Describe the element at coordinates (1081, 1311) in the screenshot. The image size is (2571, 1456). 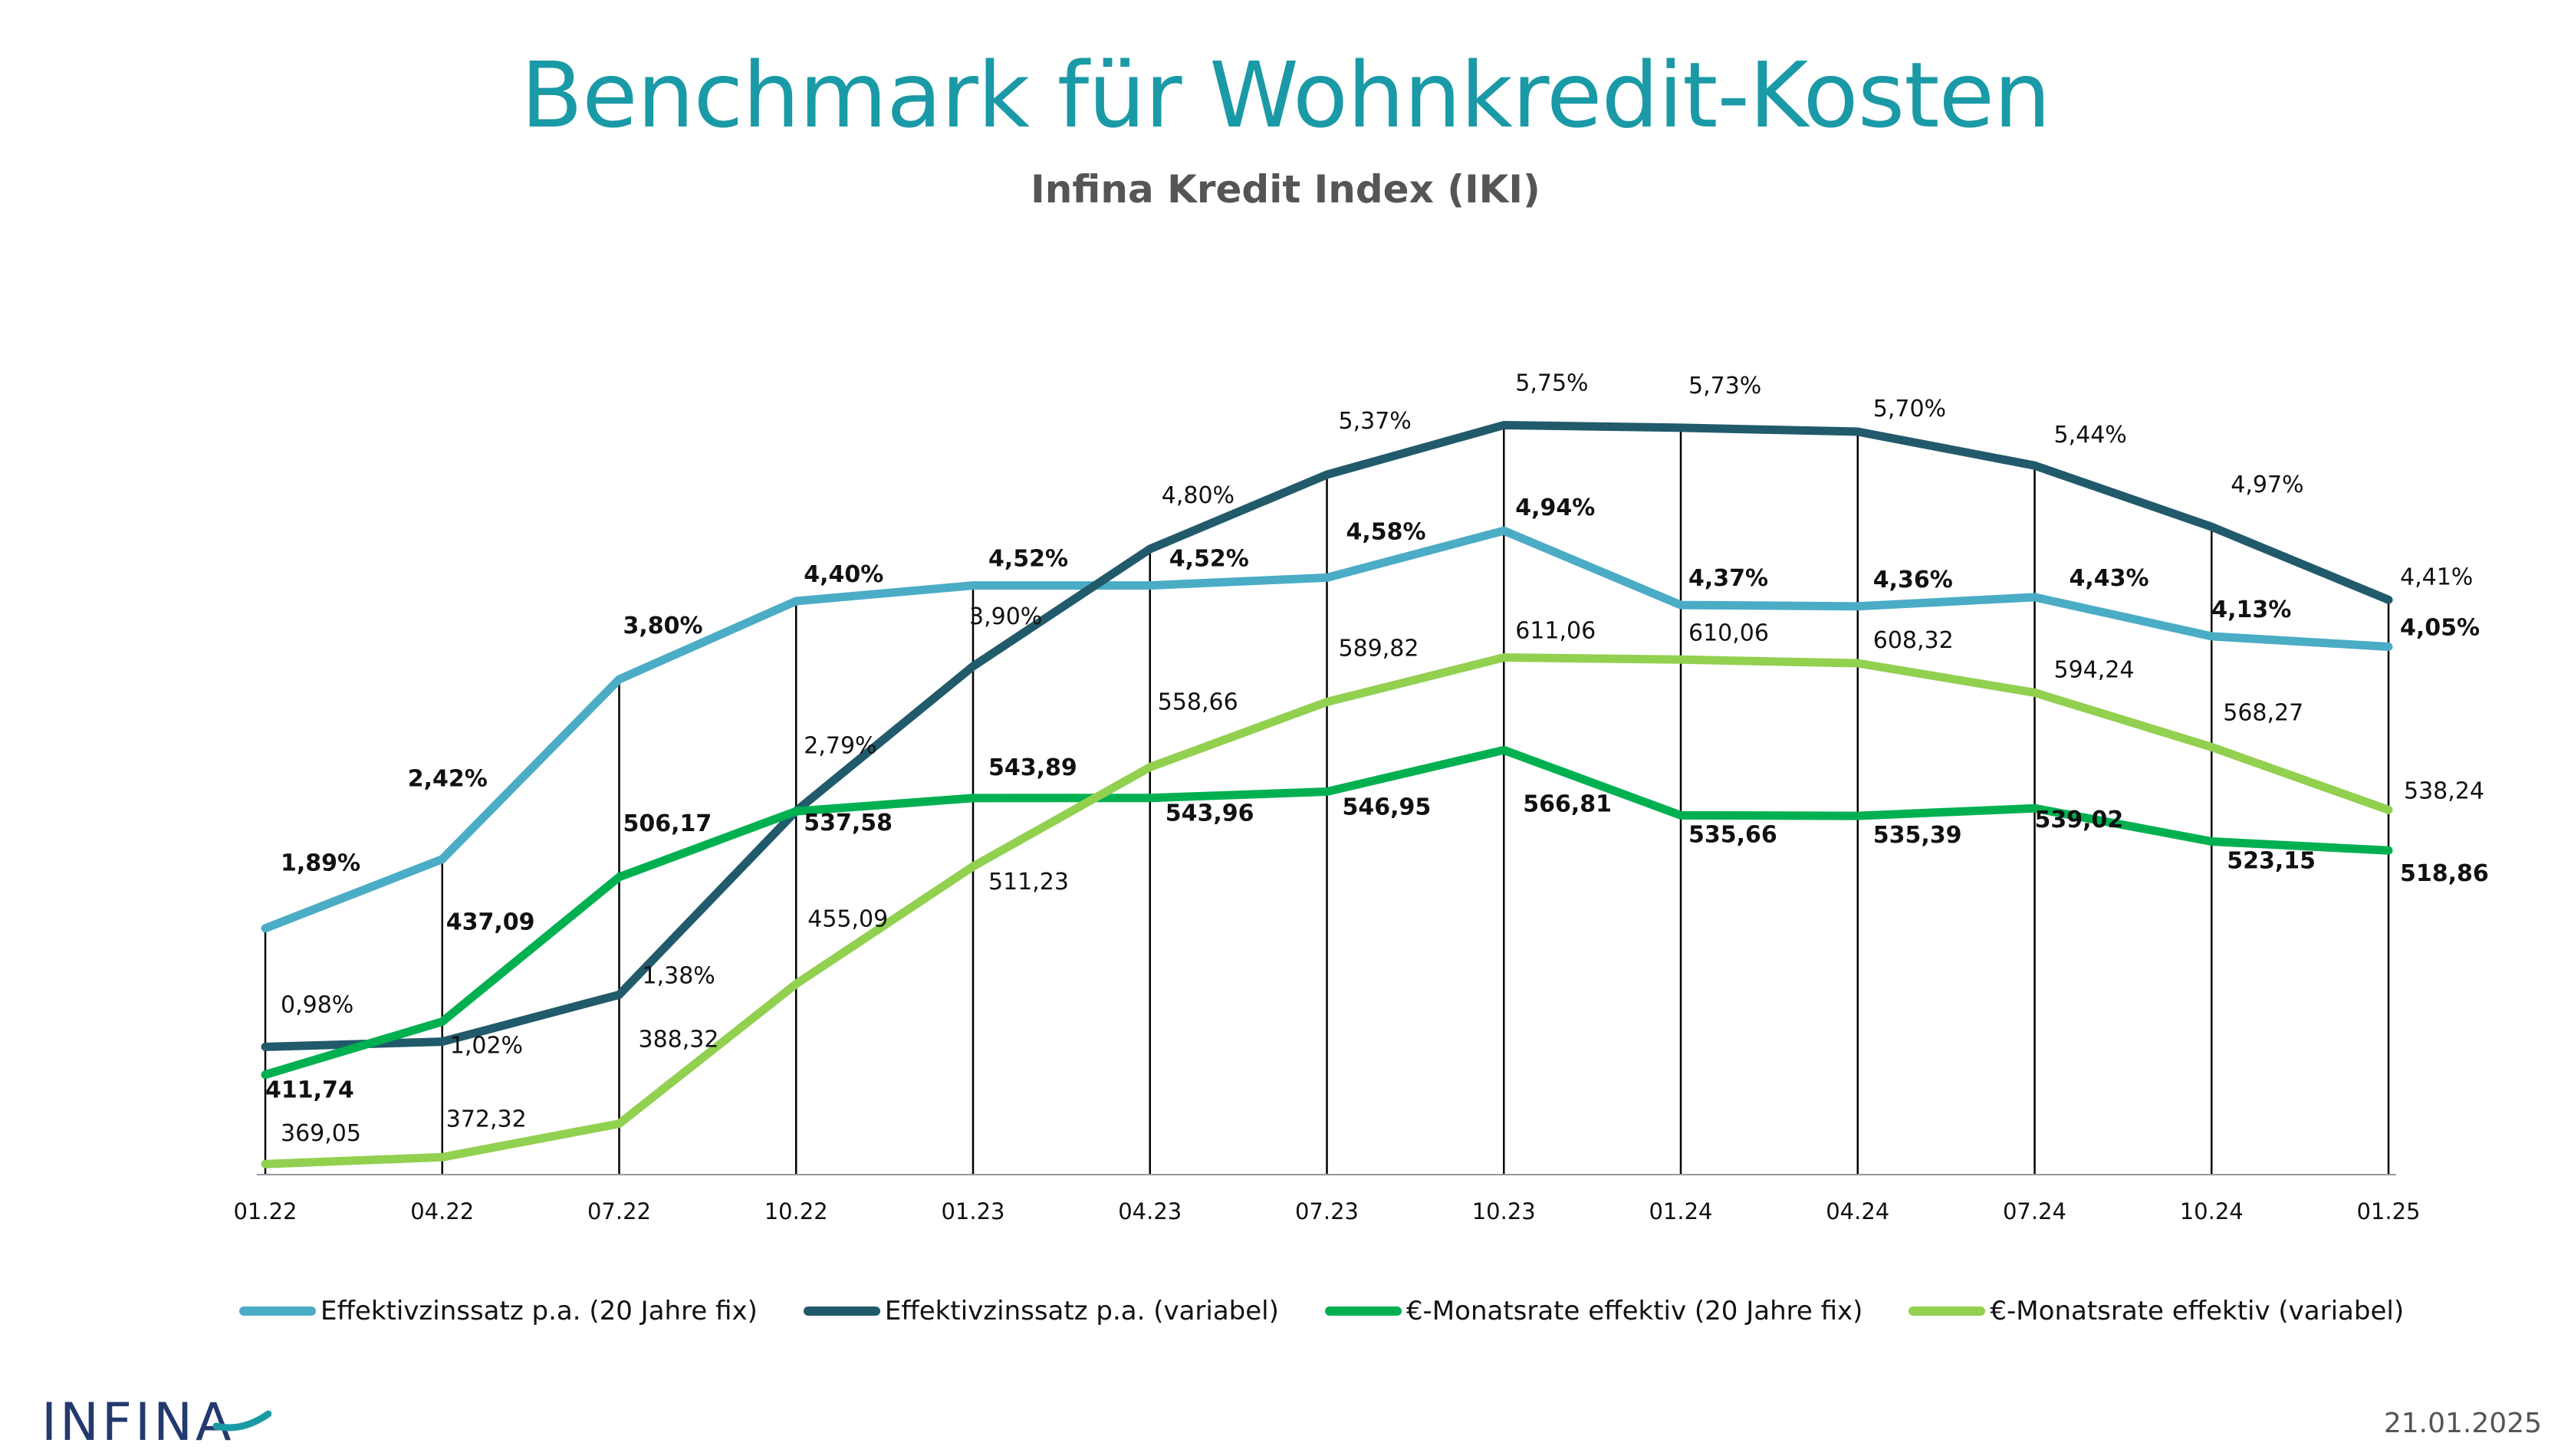
I see `legend-label-variable-rate: Effektivzinssatz p.a. (variabel)` at that location.